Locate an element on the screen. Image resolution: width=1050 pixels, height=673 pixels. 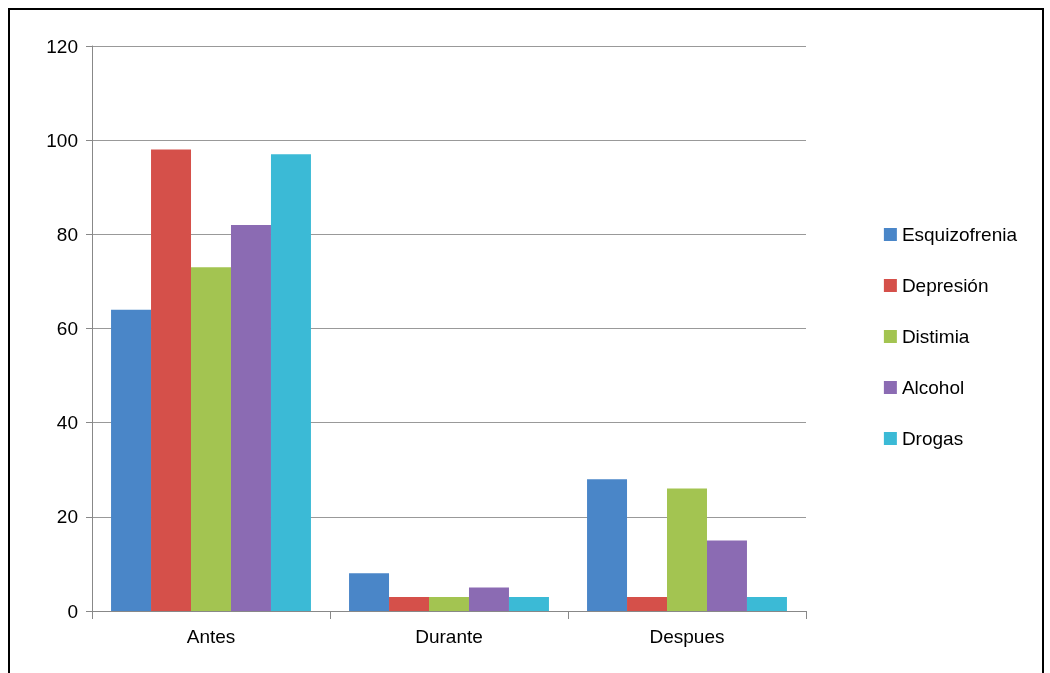
y-tick-label: 100 is located at coordinates (62, 140).